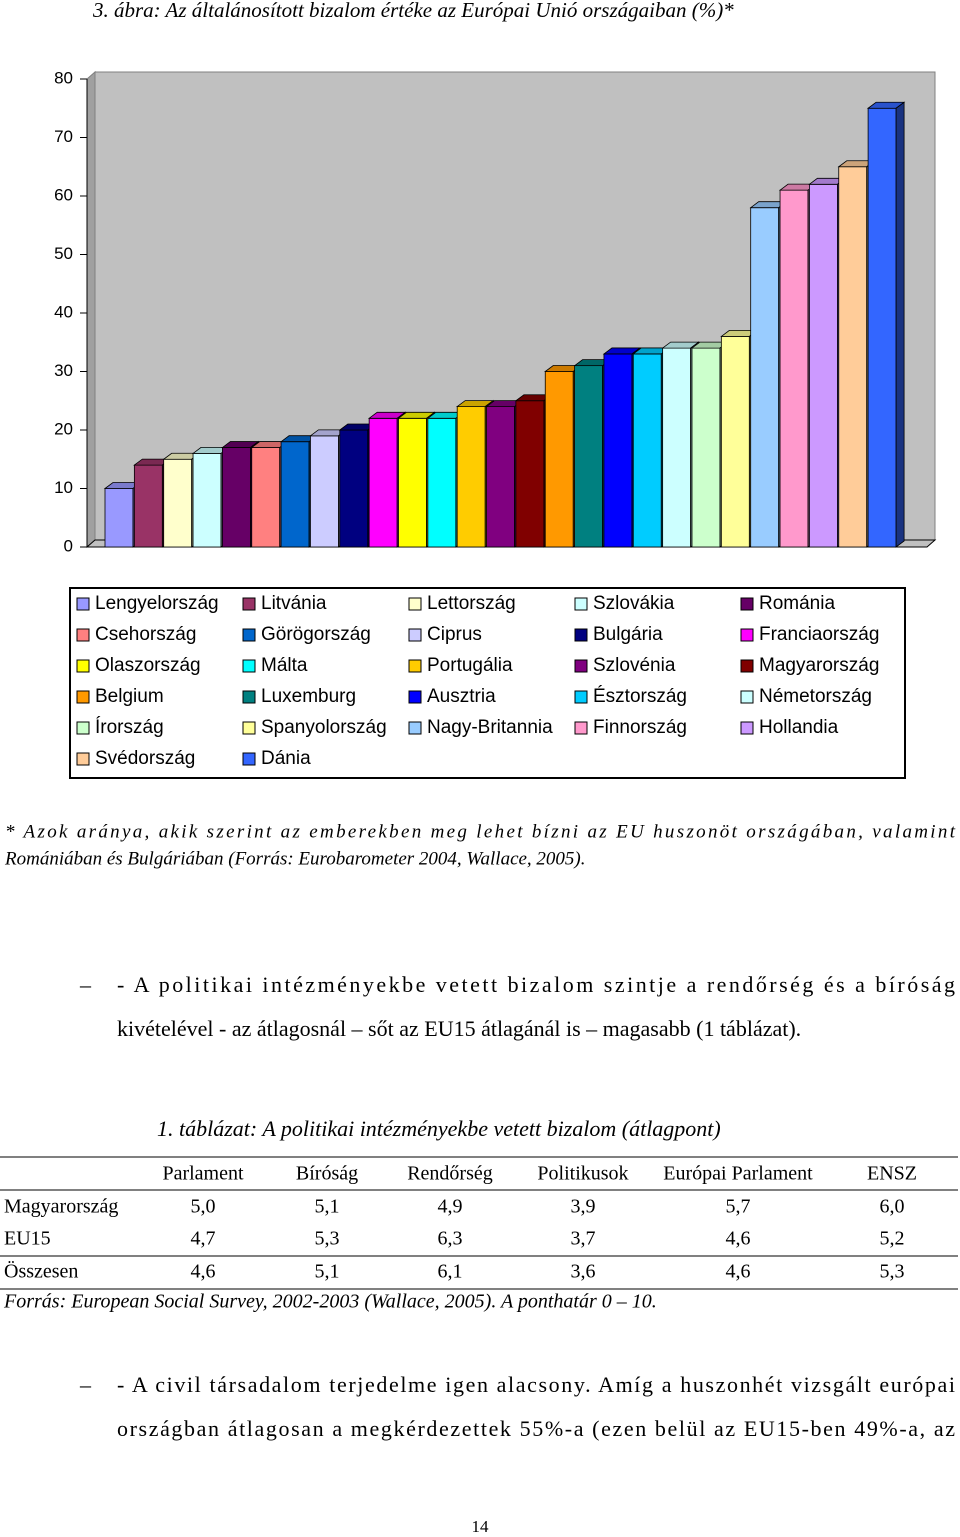  What do you see at coordinates (148, 665) in the screenshot?
I see `legend-label: Olaszország` at bounding box center [148, 665].